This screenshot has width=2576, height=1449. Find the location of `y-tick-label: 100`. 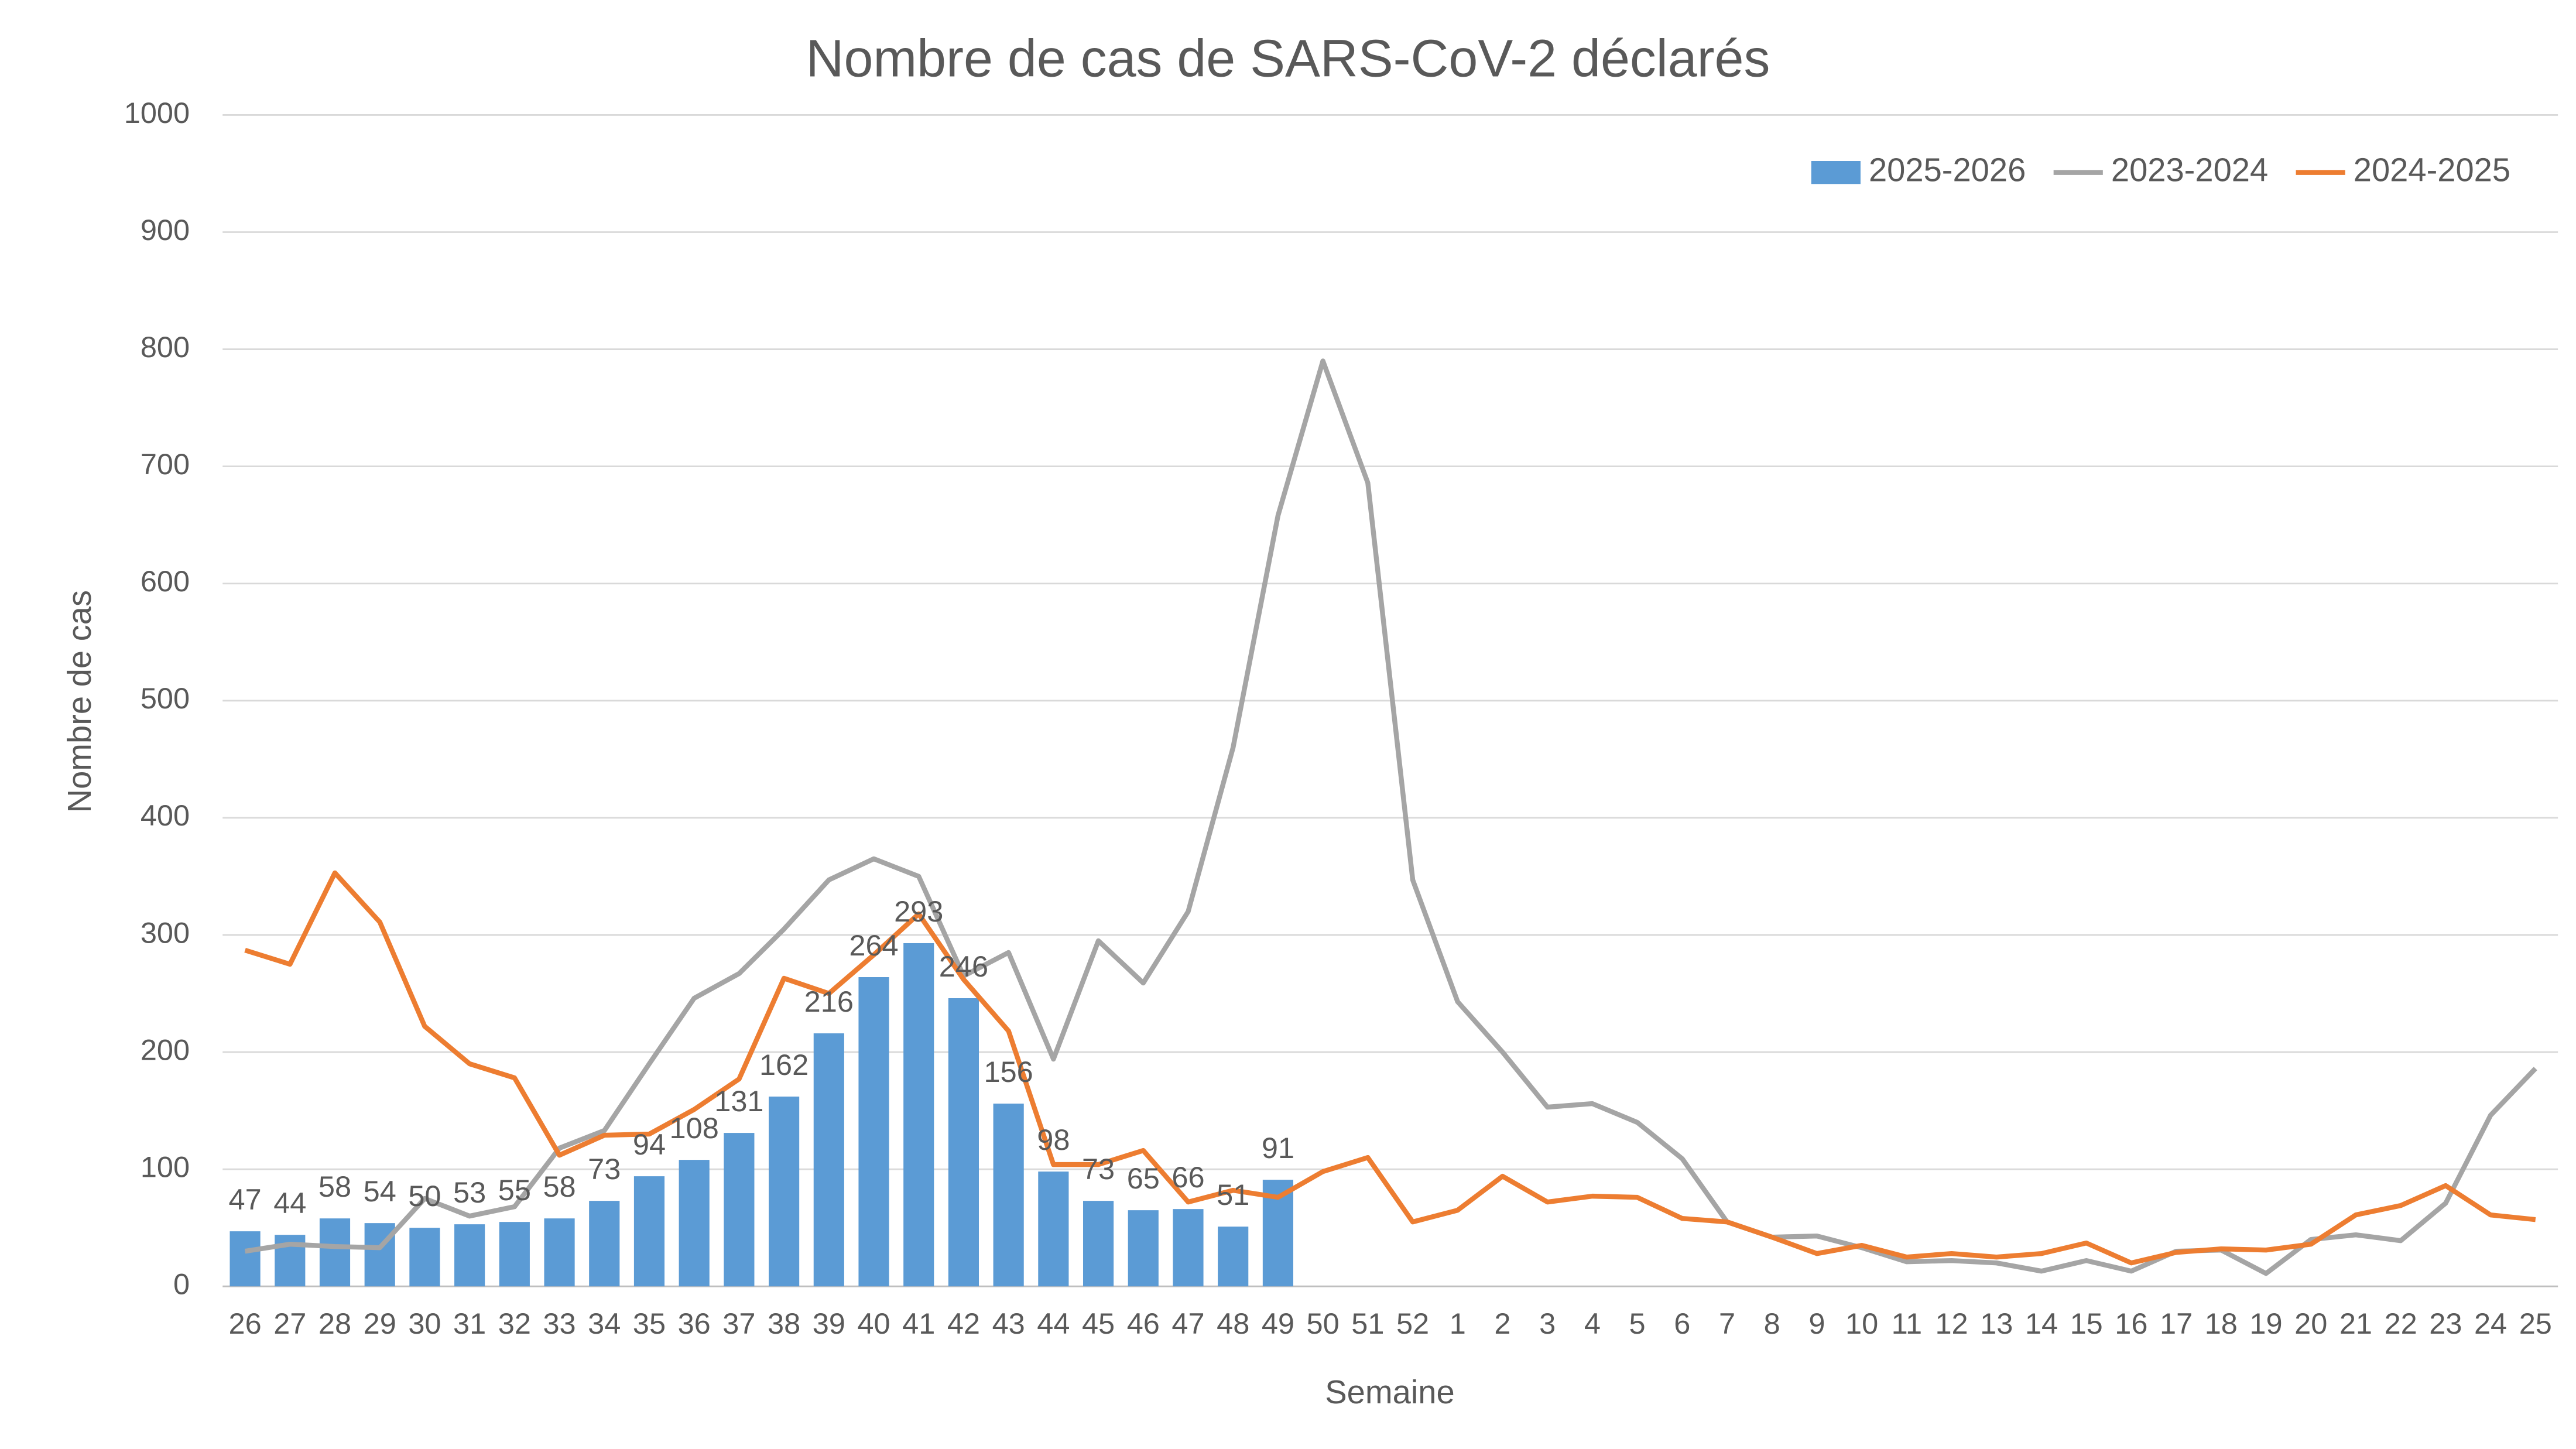

y-tick-label: 100 is located at coordinates (165, 1166).